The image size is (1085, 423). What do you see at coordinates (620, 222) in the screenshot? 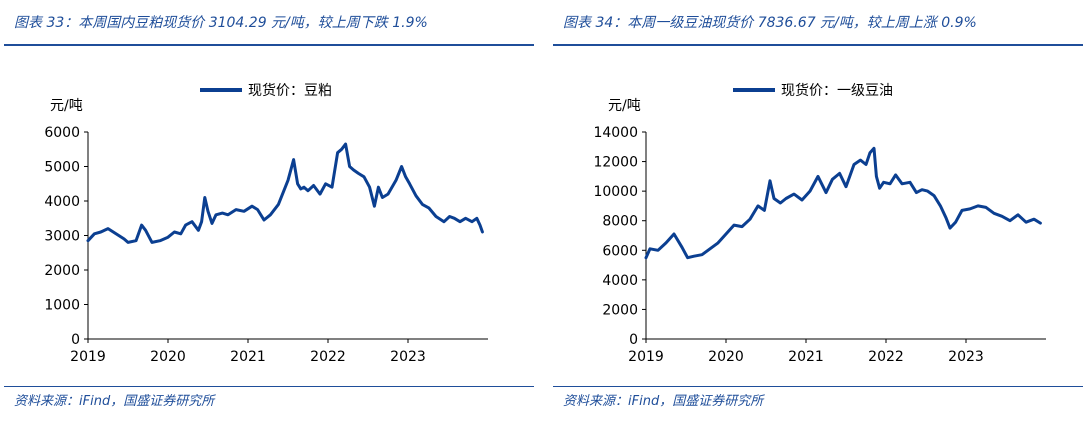
I see `y-tick-label: 8000` at bounding box center [620, 222].